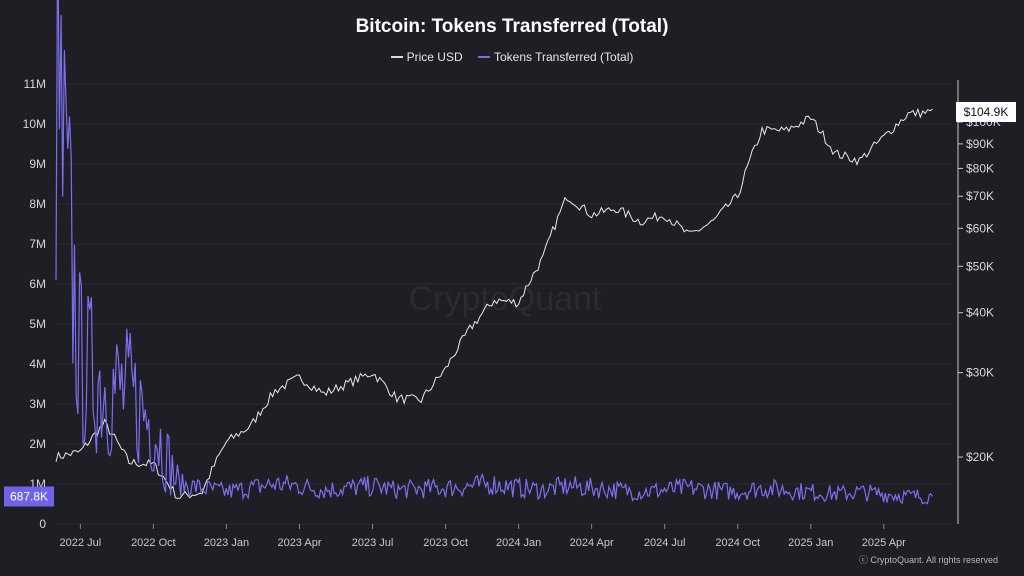 The height and width of the screenshot is (576, 1024). I want to click on x-tick-label: 2024 Oct, so click(737, 543).